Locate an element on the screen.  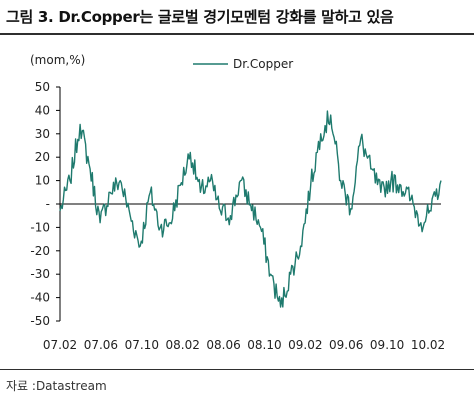
y-tick-label: - is located at coordinates (48, 204).